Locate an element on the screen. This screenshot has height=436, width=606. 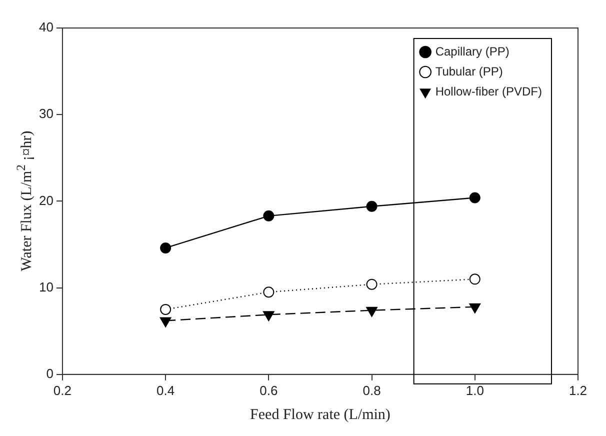
x-tick-label: 0.4 is located at coordinates (165, 390).